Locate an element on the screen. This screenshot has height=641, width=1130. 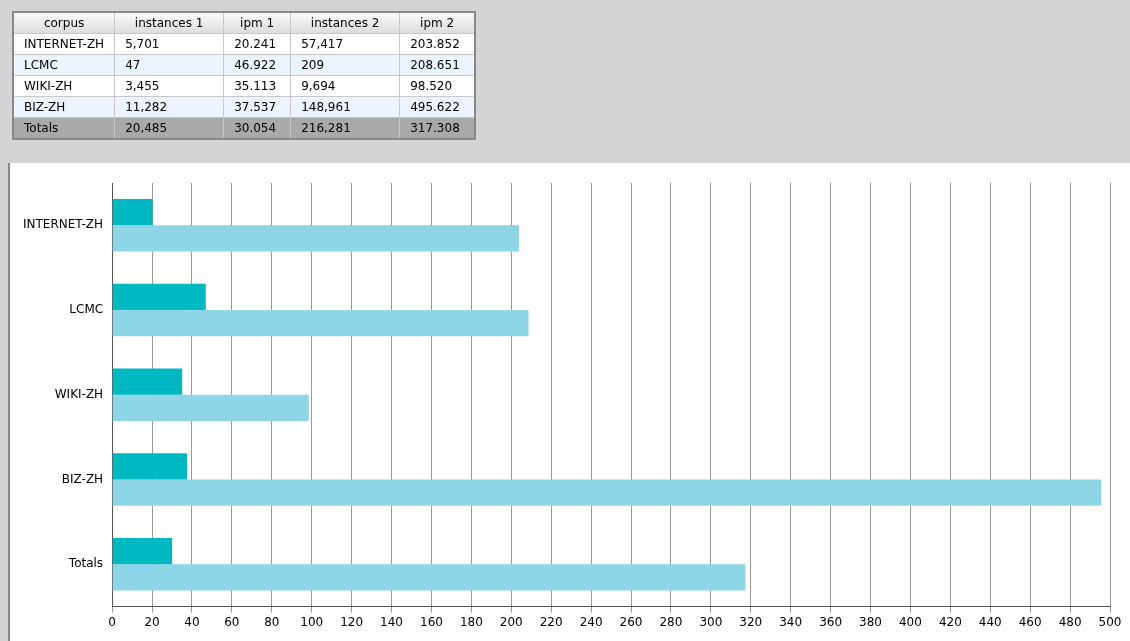
y-tick-label: Totals is located at coordinates (85, 563).